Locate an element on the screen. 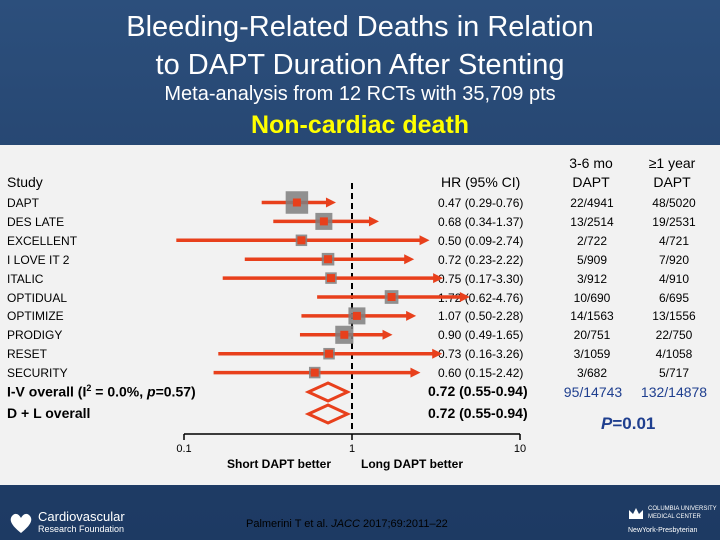  study-short-events: 3/682 is located at coordinates (592, 373).